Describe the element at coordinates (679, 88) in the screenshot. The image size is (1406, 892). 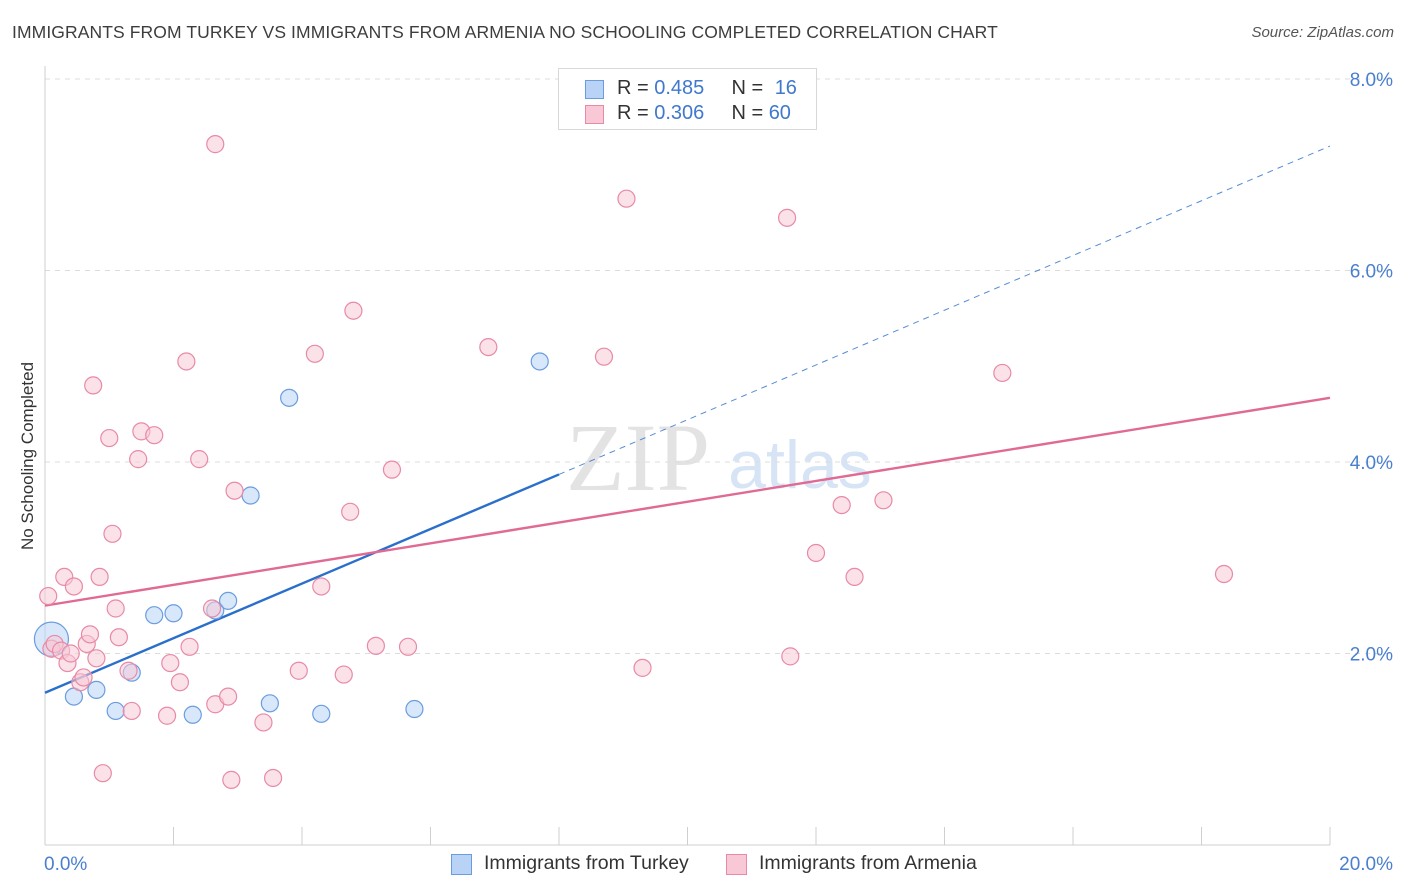
I see `legend-r-value: 0.485` at that location.